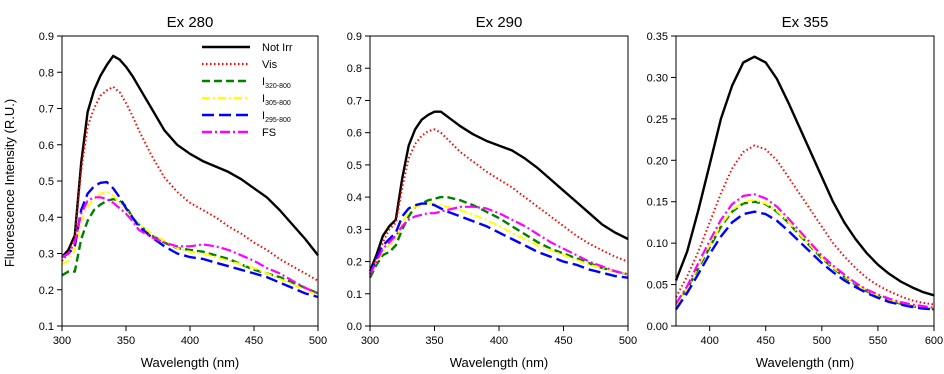  Describe the element at coordinates (657, 37) in the screenshot. I see `y-tick-label: 0.35` at that location.